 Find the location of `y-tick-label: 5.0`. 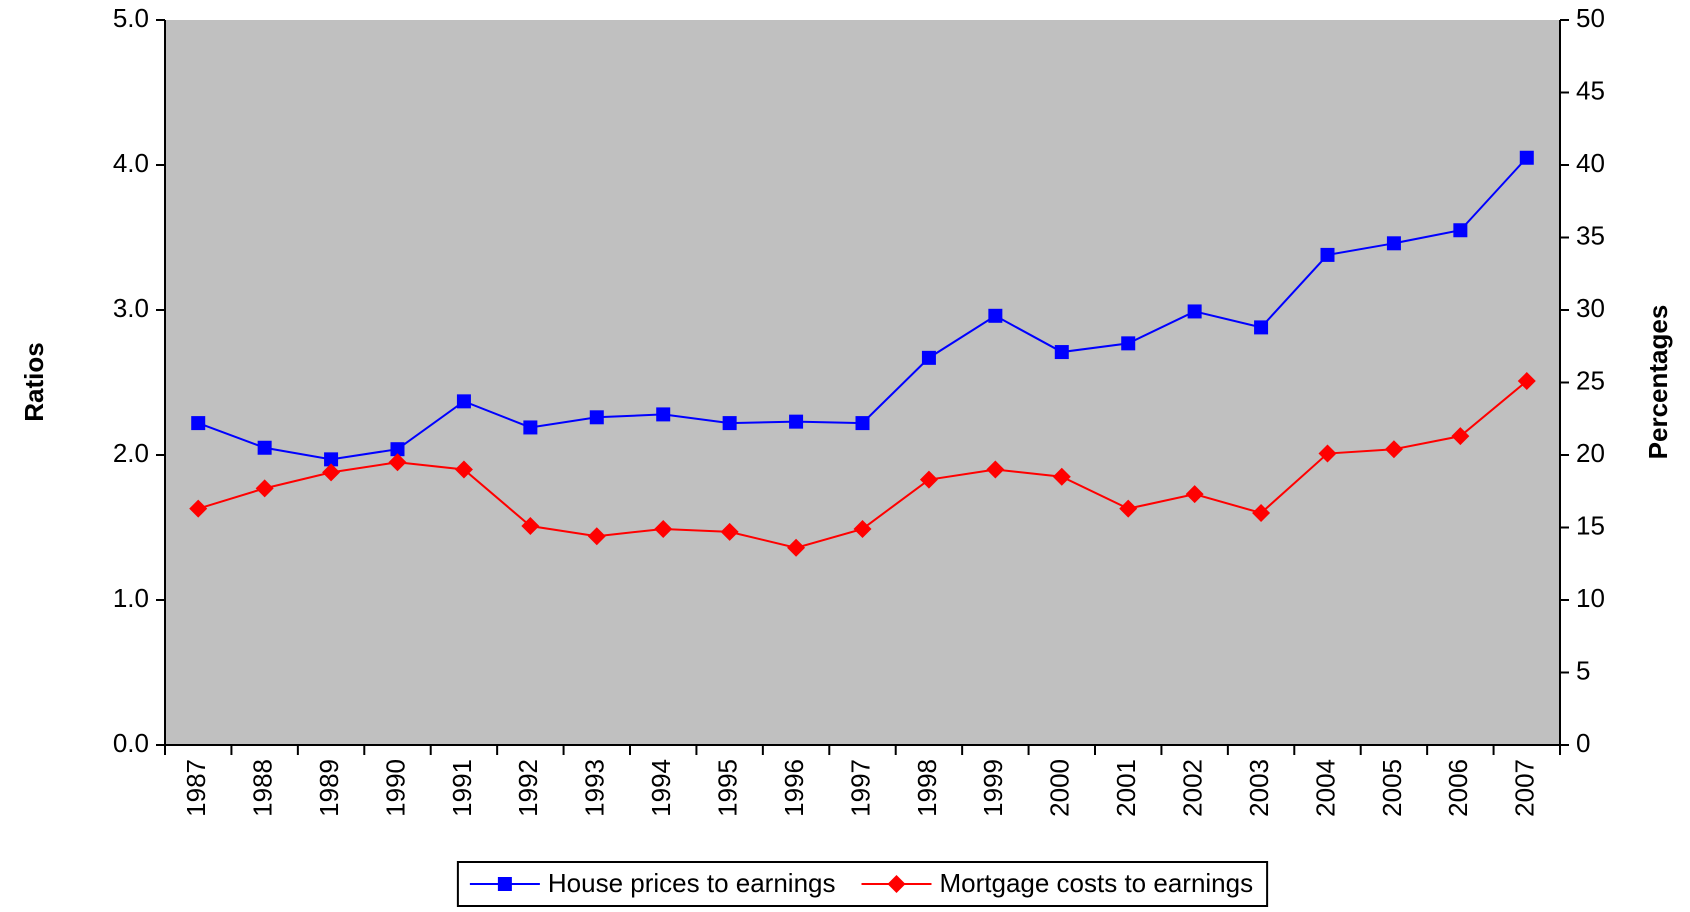

y-tick-label: 5.0 is located at coordinates (131, 18).